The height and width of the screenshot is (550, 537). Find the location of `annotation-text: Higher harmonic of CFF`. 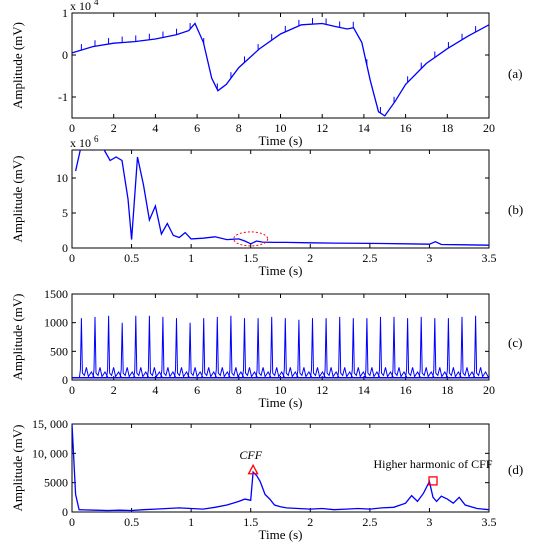

annotation-text: Higher harmonic of CFF is located at coordinates (433, 464).